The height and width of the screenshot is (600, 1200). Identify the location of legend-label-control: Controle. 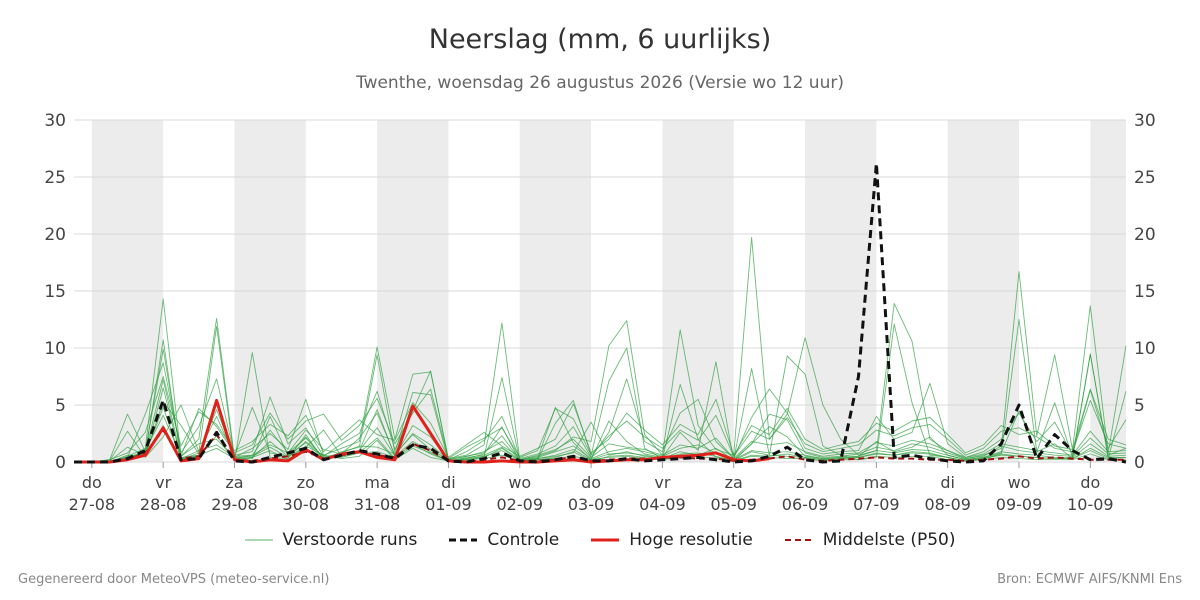
(523, 540).